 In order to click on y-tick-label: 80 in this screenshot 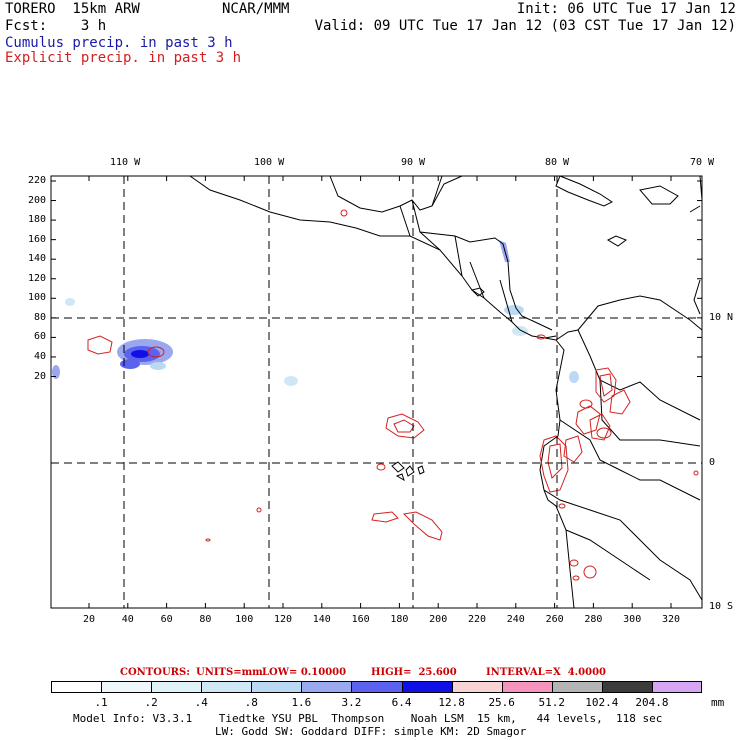, I will do `click(39, 317)`.